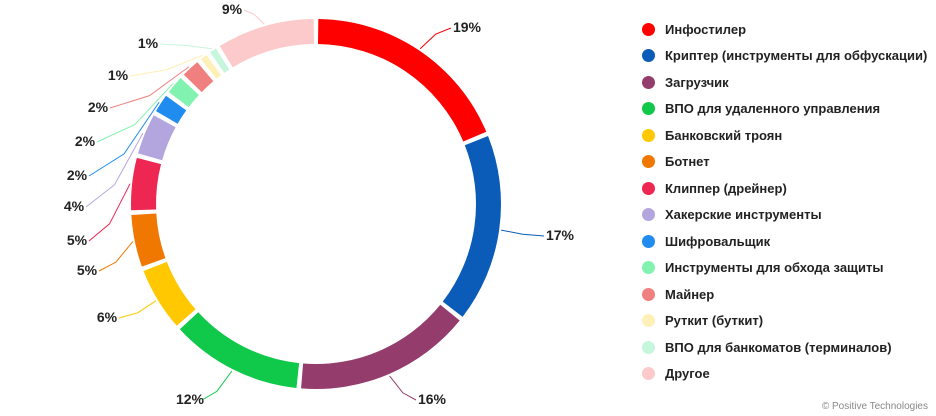 The height and width of the screenshot is (416, 936). What do you see at coordinates (874, 406) in the screenshot?
I see `copyright-credit: © Positive Technologies` at bounding box center [874, 406].